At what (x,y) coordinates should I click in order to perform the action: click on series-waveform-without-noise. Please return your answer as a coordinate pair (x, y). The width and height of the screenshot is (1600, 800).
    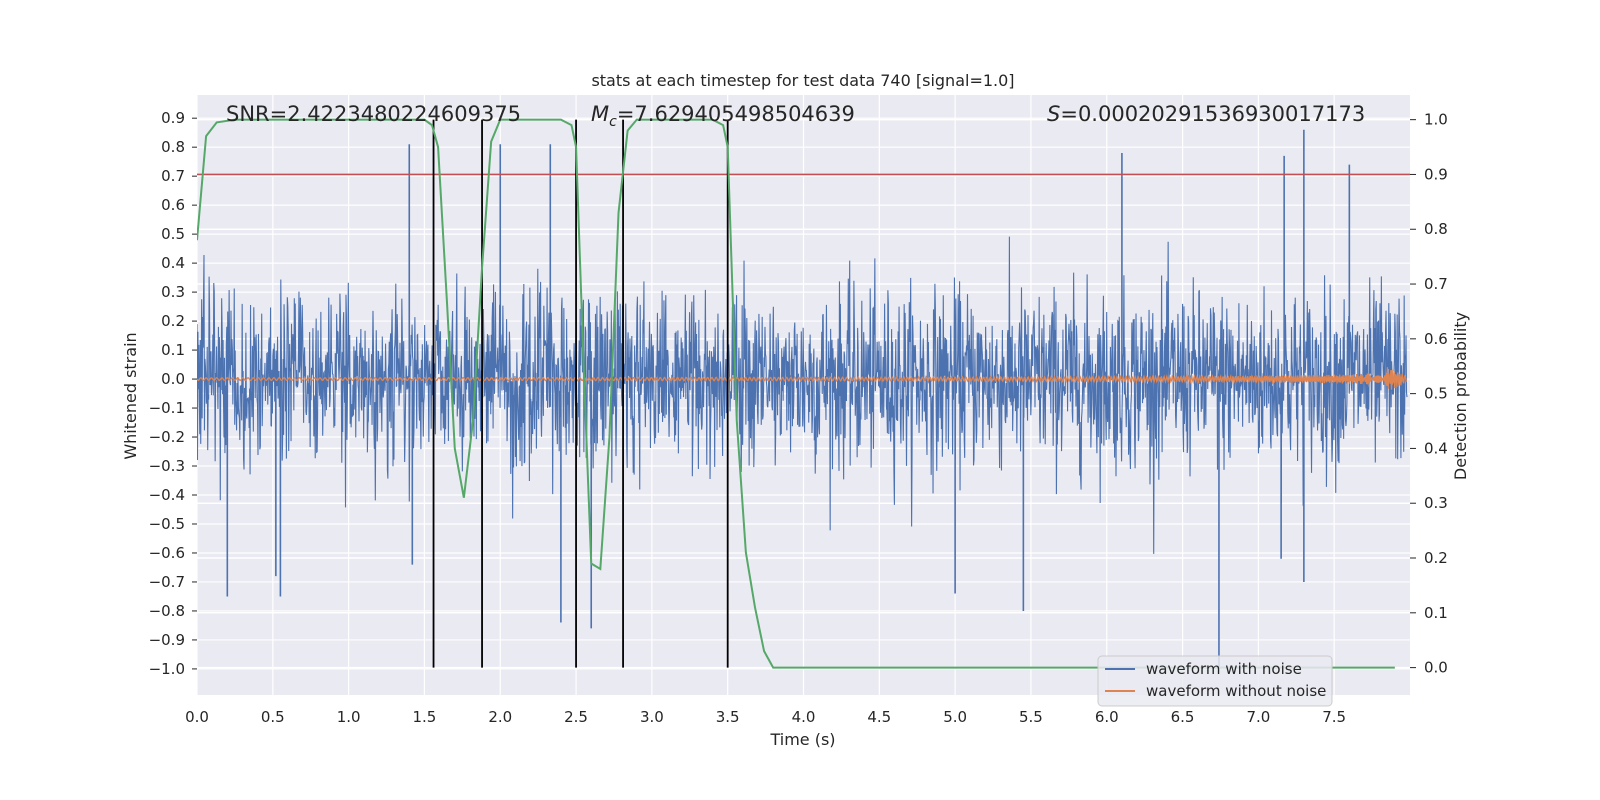
    Looking at the image, I should click on (802, 378).